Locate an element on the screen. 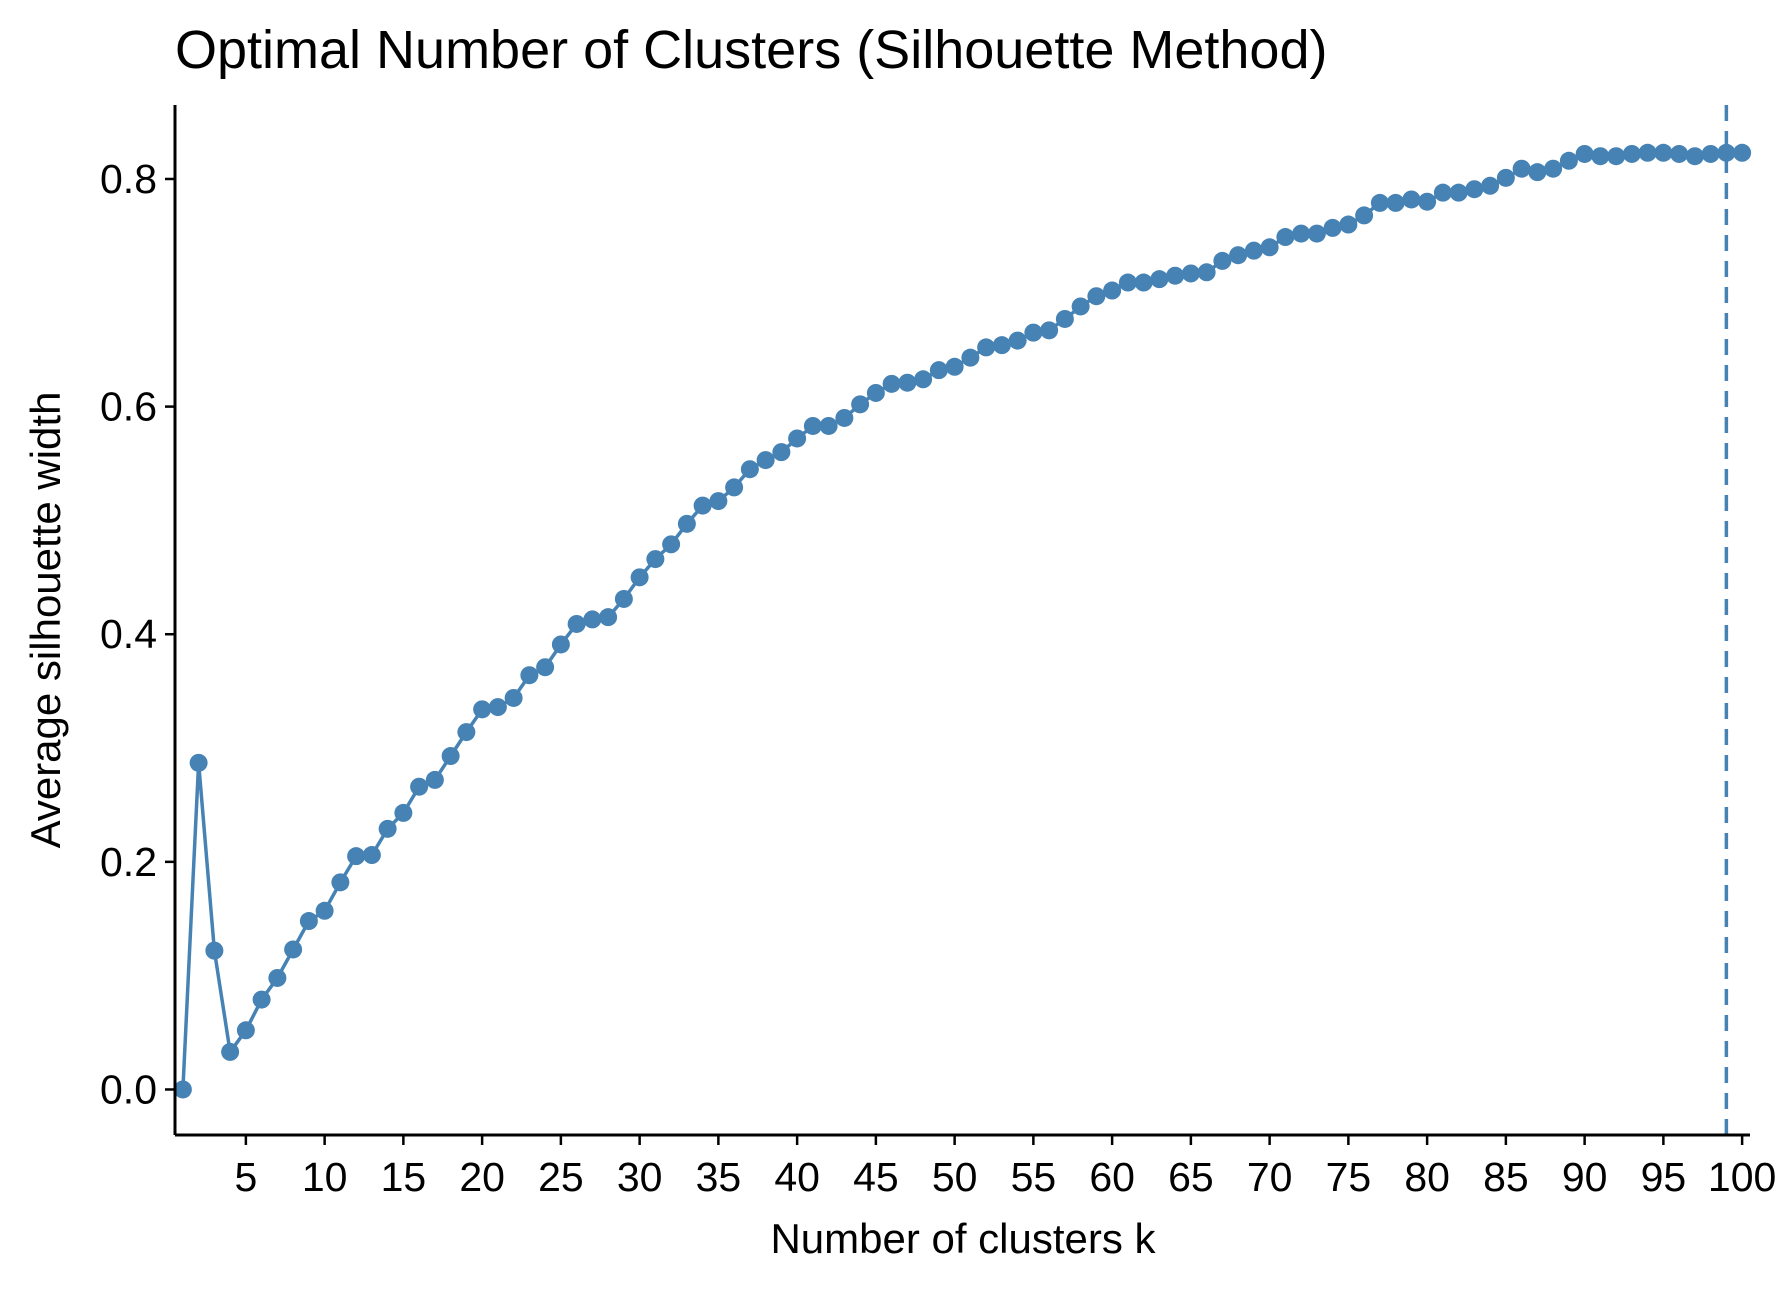 Image resolution: width=1777 pixels, height=1290 pixels. x-tick-label: 20 is located at coordinates (482, 1177).